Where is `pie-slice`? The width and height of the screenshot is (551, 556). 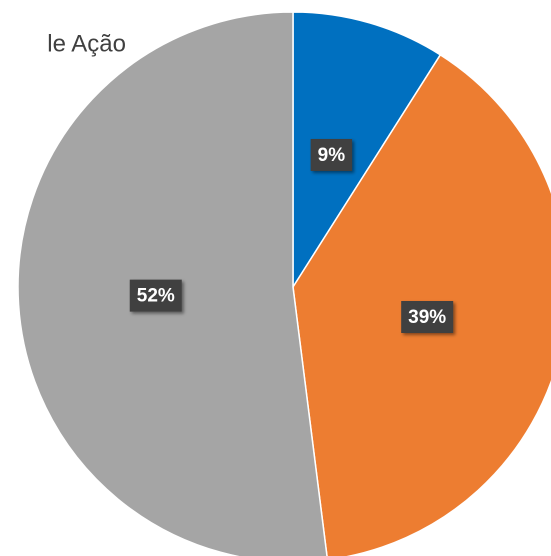 pie-slice is located at coordinates (367, 150).